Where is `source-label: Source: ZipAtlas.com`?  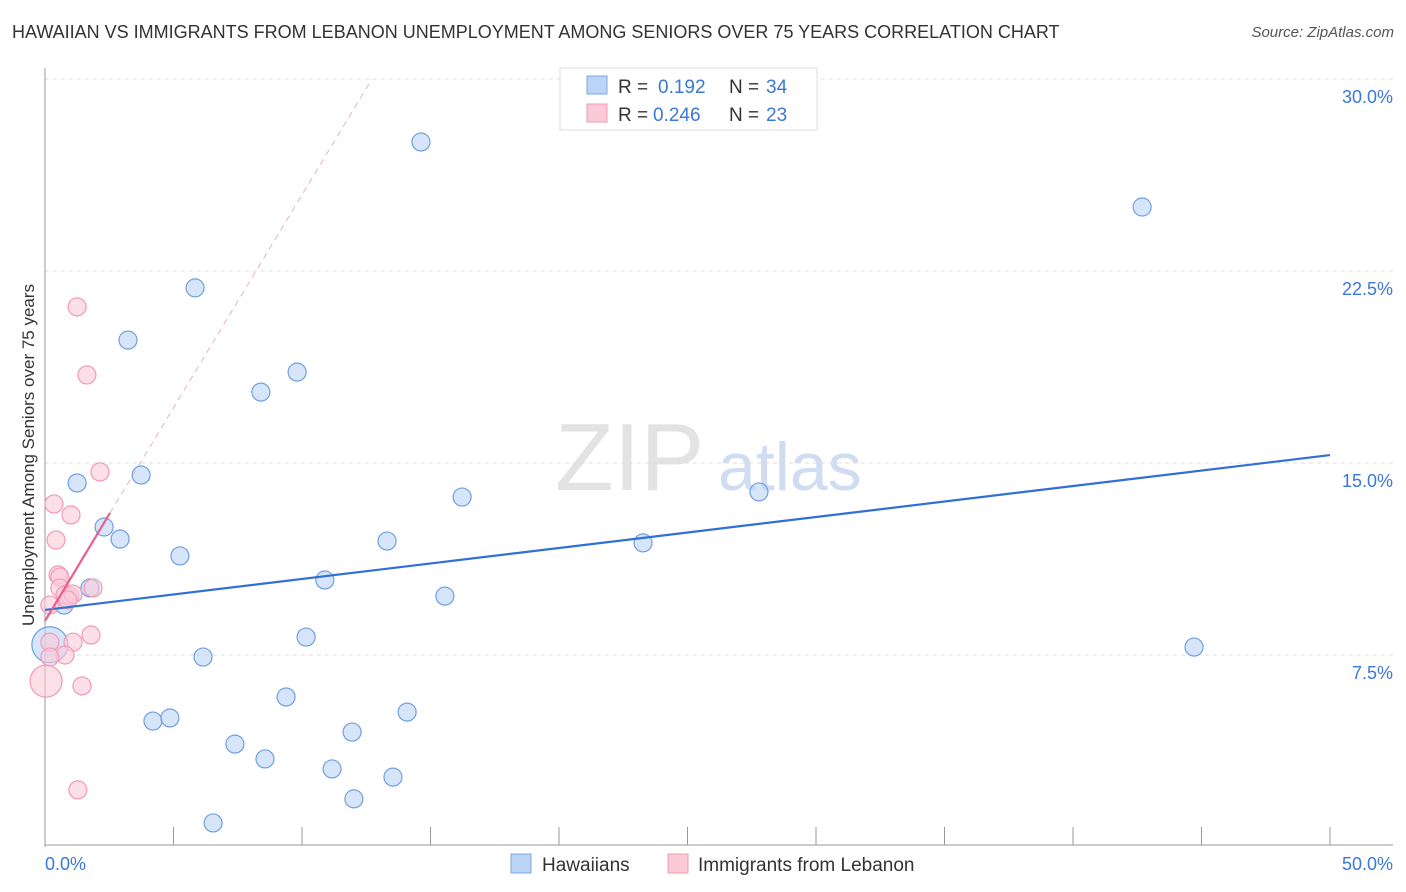
source-label: Source: ZipAtlas.com is located at coordinates (1322, 32).